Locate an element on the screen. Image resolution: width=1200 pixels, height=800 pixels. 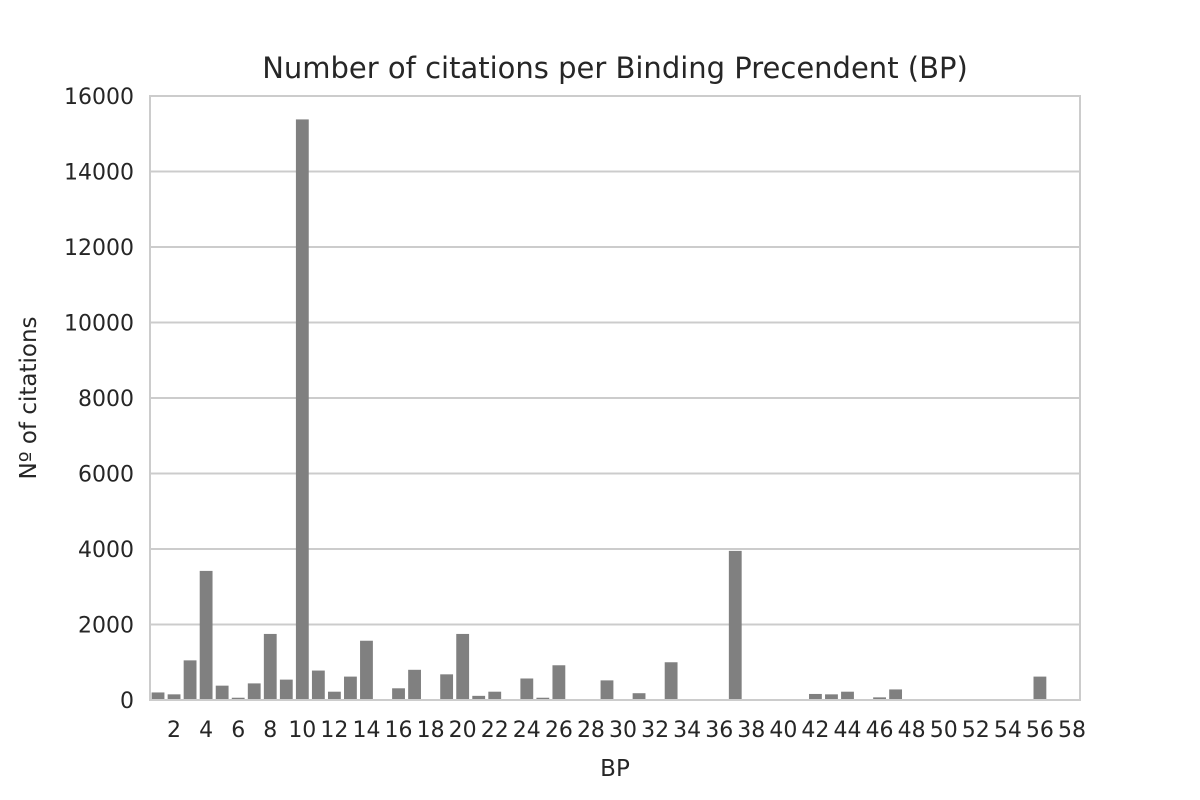
x-tick-label: 6 is located at coordinates (238, 730).